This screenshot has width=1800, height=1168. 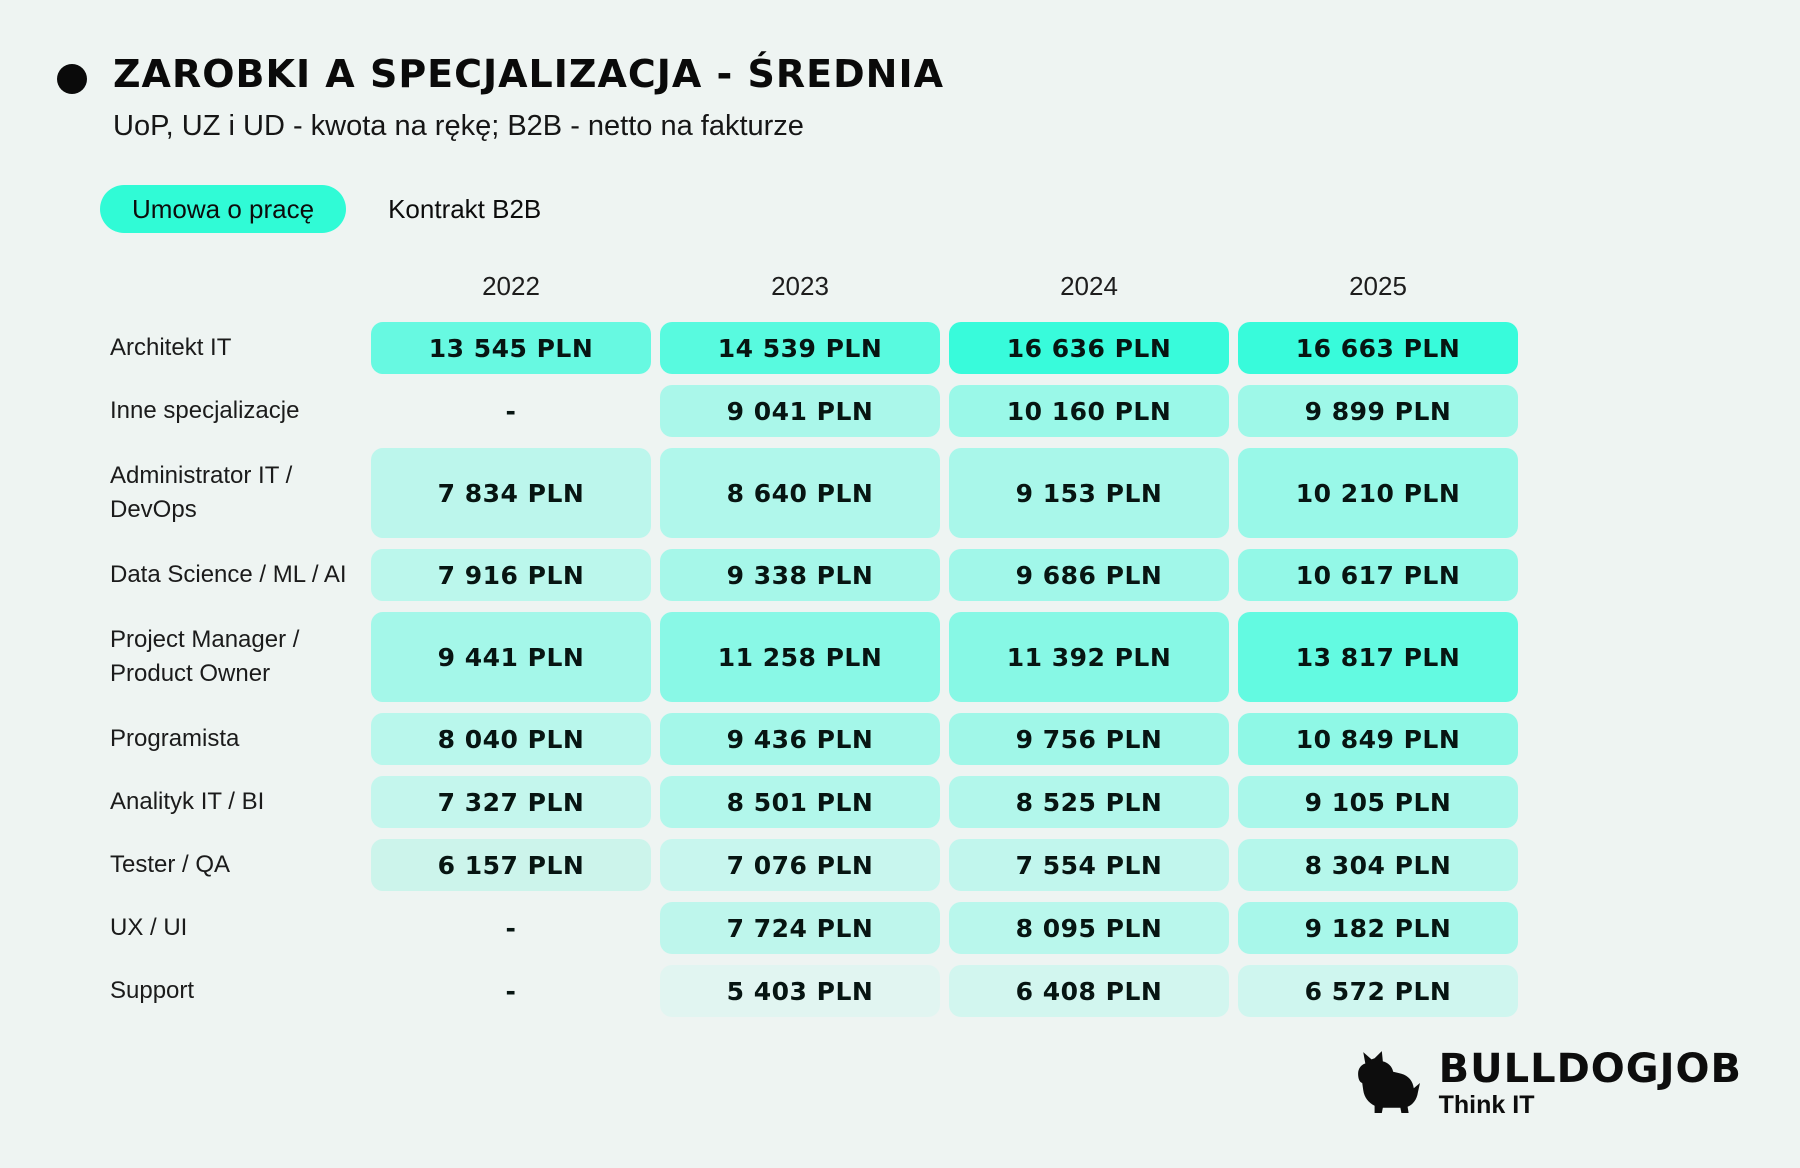 What do you see at coordinates (800, 865) in the screenshot?
I see `value-cell: 7 076 PLN` at bounding box center [800, 865].